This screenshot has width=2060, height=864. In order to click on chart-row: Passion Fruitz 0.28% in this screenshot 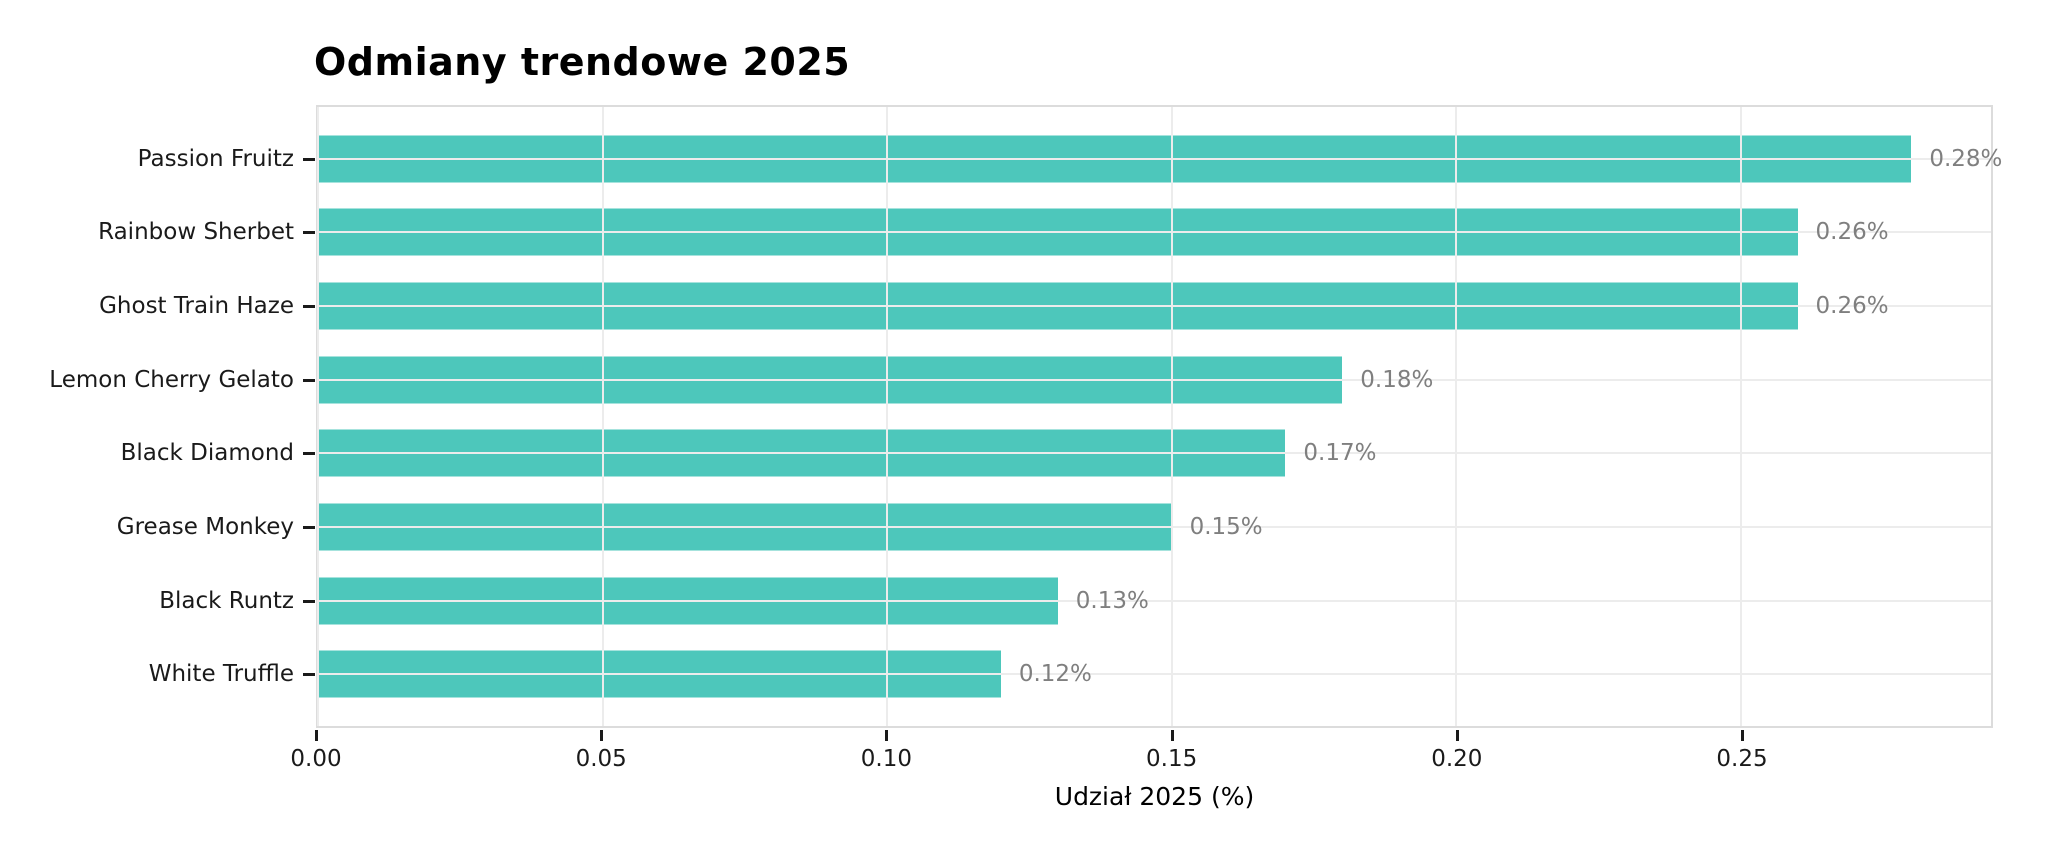, I will do `click(1070, 159)`.